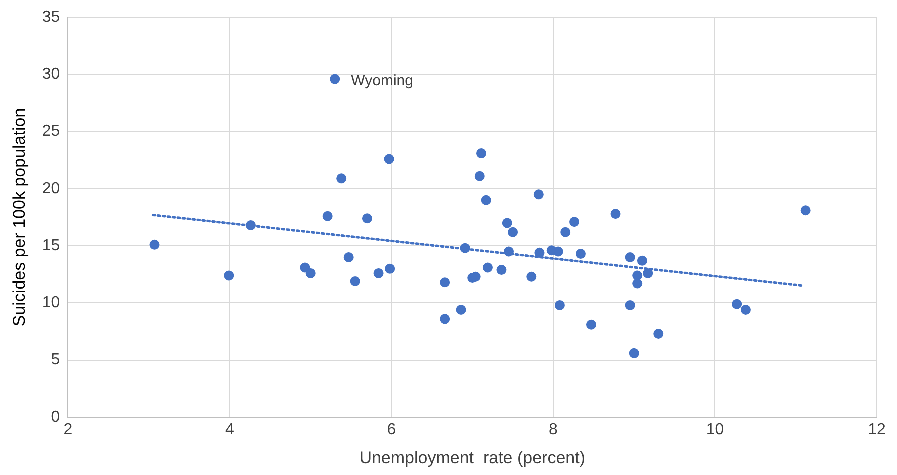  What do you see at coordinates (19, 217) in the screenshot?
I see `y-axis-title: Suicides per 100k population` at bounding box center [19, 217].